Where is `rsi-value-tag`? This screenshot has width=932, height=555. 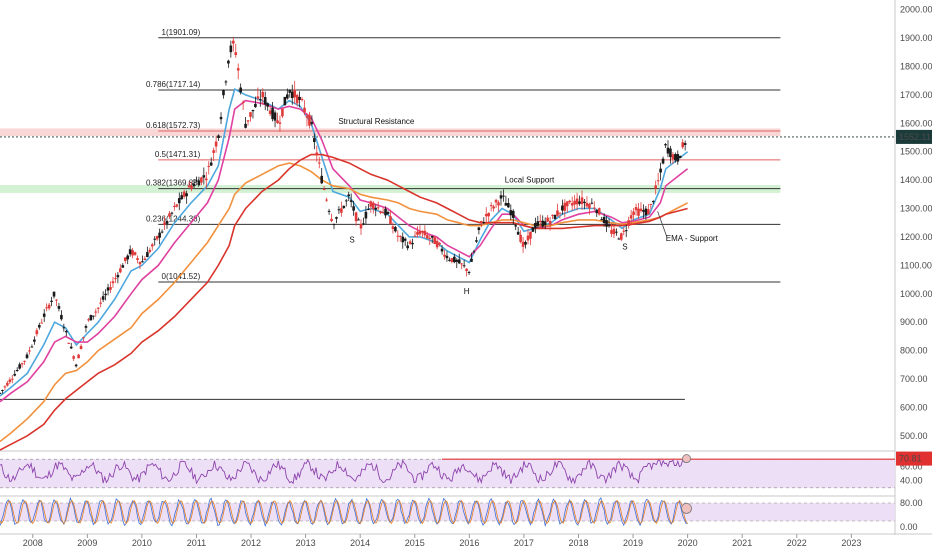 rsi-value-tag is located at coordinates (914, 458).